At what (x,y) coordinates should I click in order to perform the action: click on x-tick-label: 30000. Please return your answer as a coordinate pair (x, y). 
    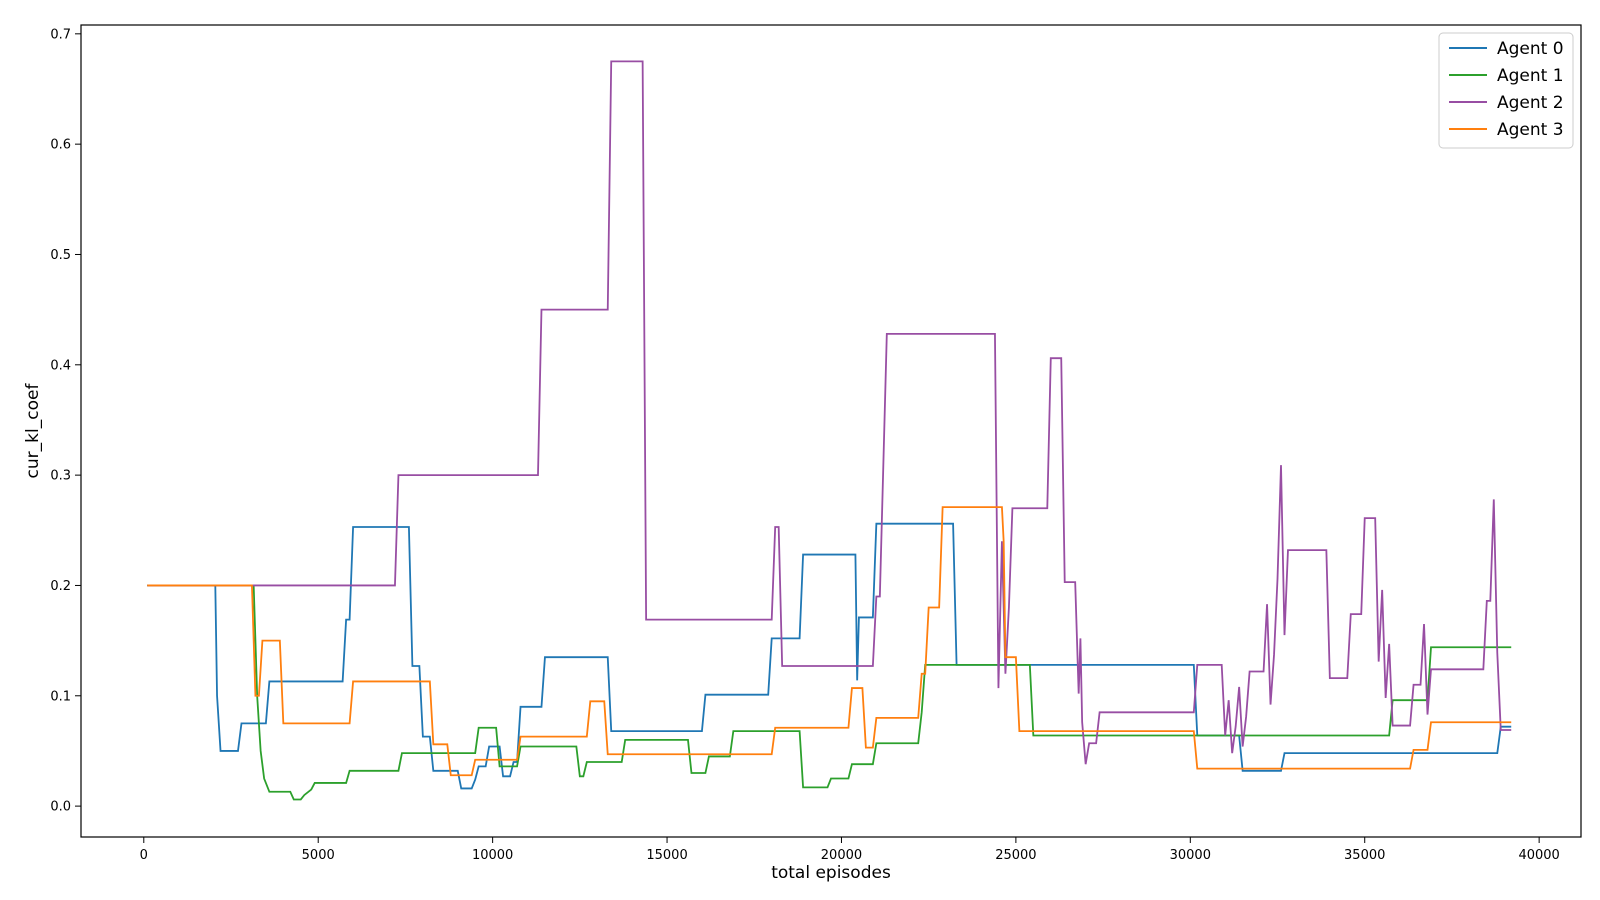
    Looking at the image, I should click on (1190, 855).